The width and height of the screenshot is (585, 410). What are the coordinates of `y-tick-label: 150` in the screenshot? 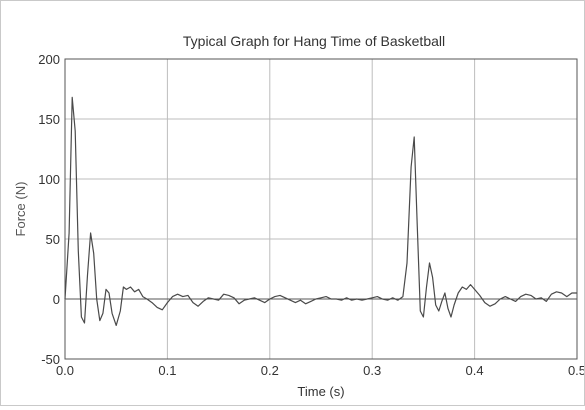 It's located at (49, 119).